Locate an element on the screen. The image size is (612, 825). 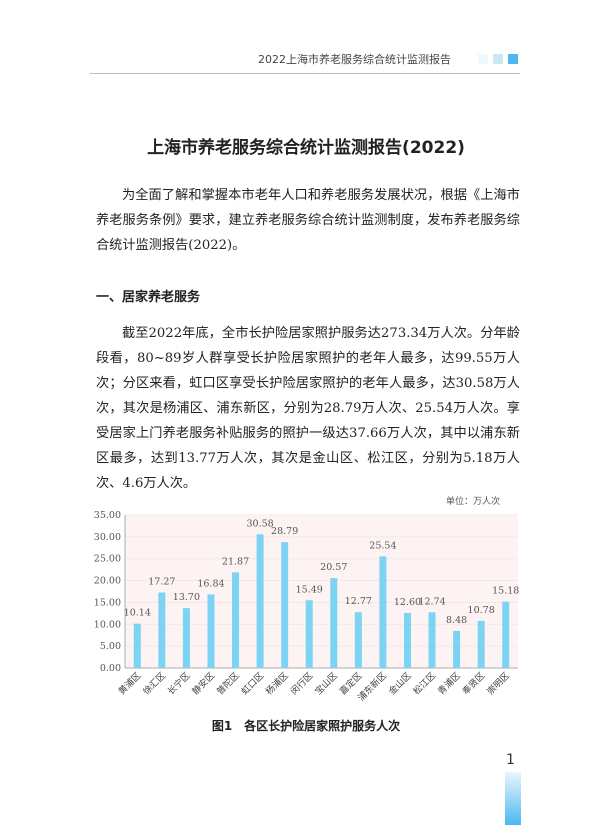
x-tick-label: 崇明区 is located at coordinates (498, 683).